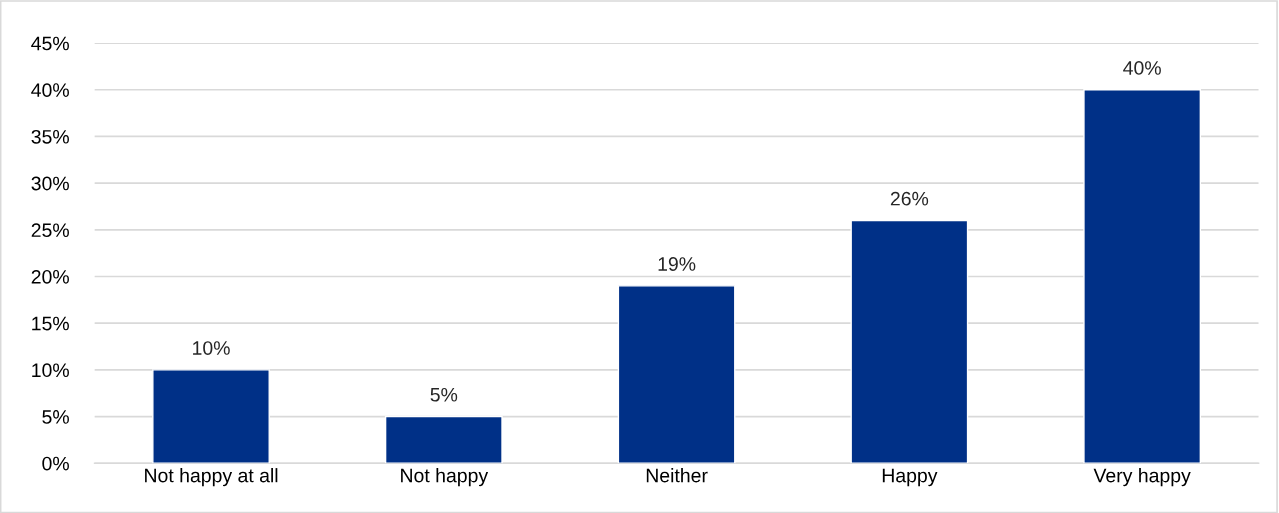  Describe the element at coordinates (50, 136) in the screenshot. I see `y-tick-label: 35%` at that location.